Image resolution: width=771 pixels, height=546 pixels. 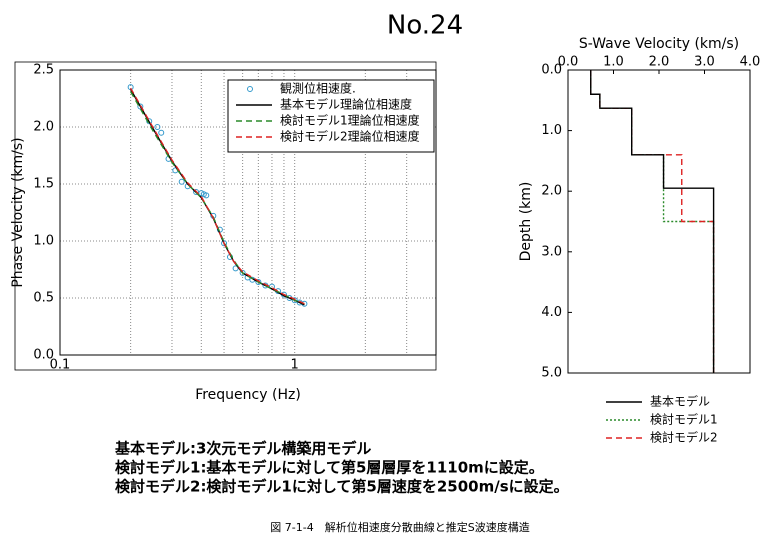 What do you see at coordinates (684, 437) in the screenshot?
I see `legend-label: 検討モデル2` at bounding box center [684, 437].